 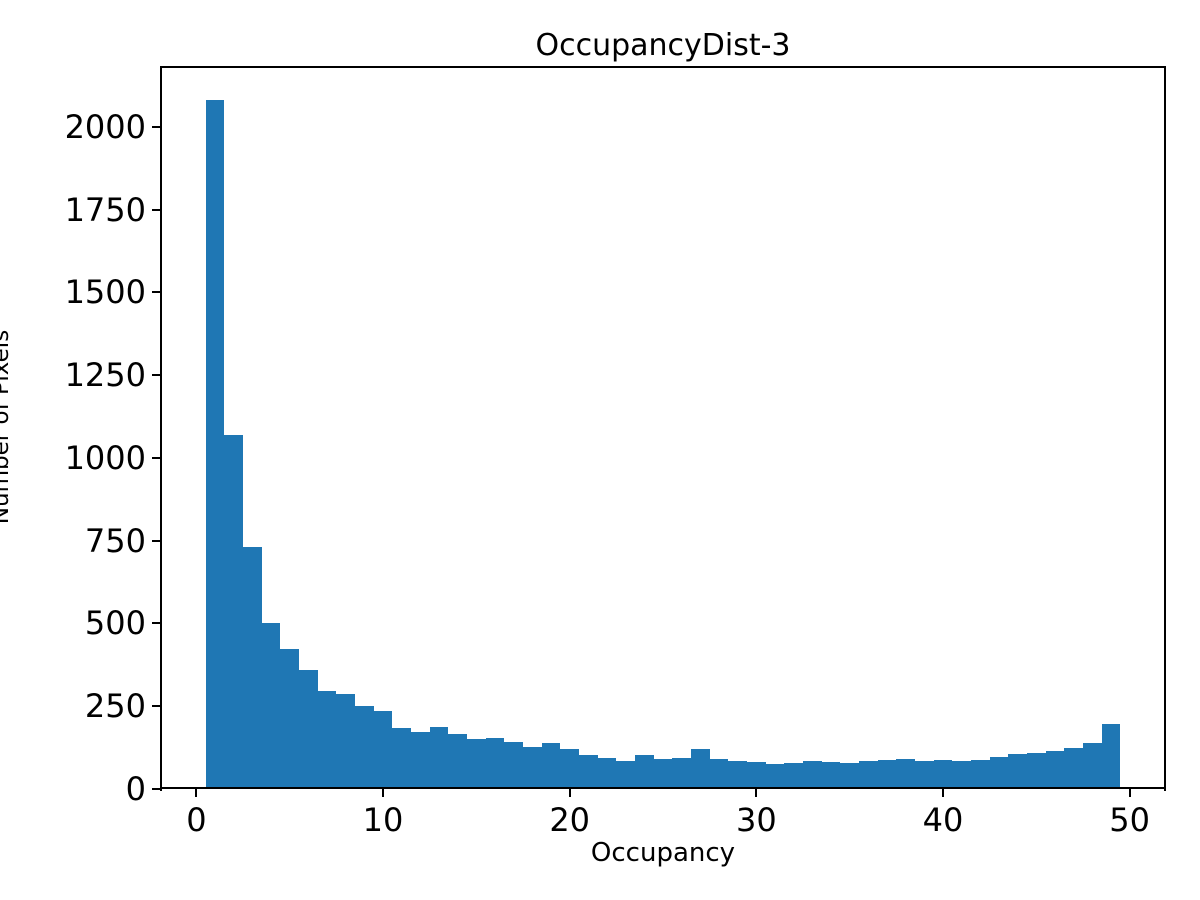 What do you see at coordinates (105, 375) in the screenshot?
I see `y-tick-label: 1250` at bounding box center [105, 375].